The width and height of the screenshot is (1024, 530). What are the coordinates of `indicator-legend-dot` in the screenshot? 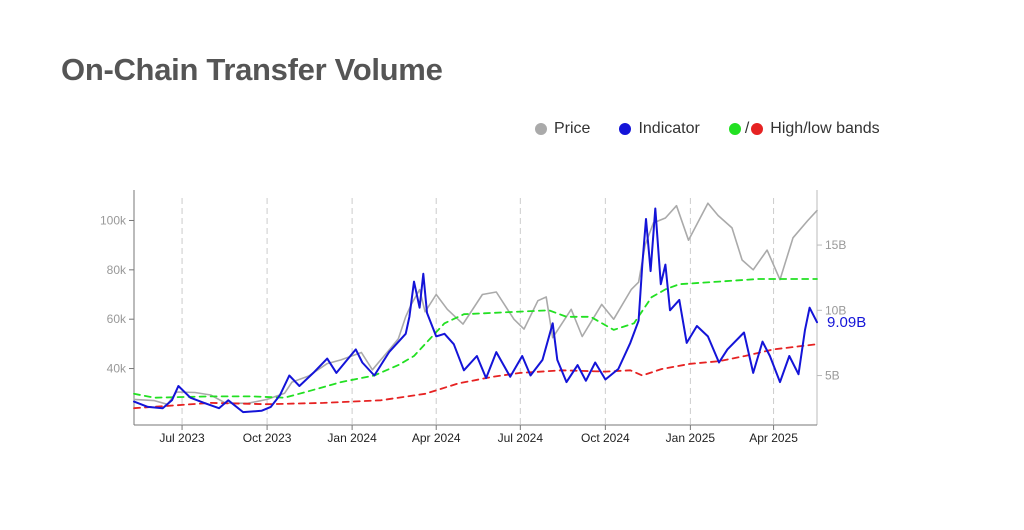 It's located at (625, 129).